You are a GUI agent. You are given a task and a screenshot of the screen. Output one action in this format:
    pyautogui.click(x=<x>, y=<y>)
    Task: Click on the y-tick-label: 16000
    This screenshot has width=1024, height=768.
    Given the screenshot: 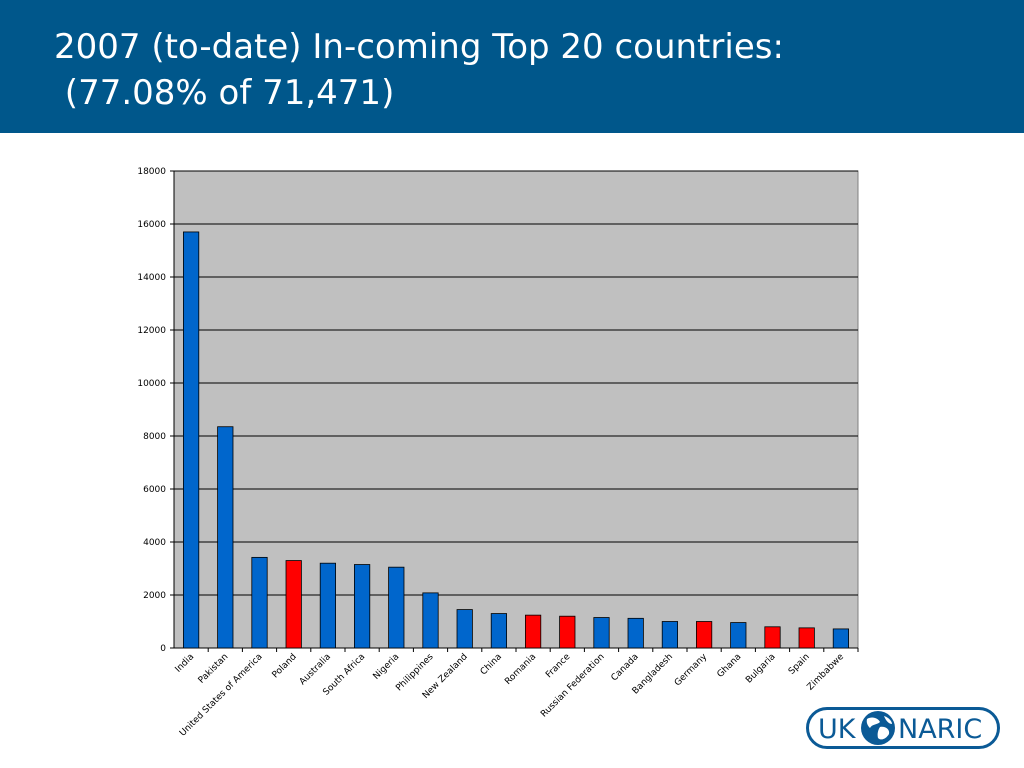 What is the action you would take?
    pyautogui.click(x=151, y=225)
    